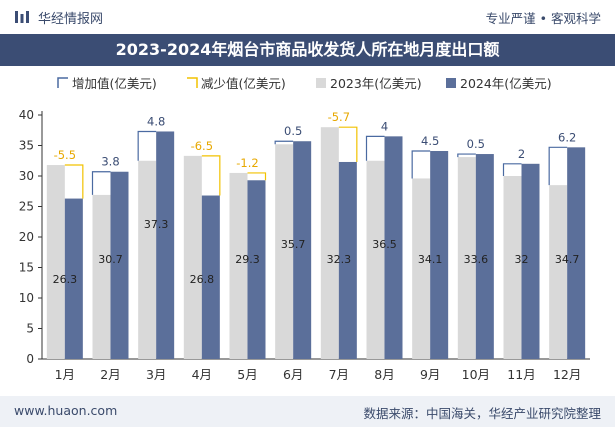 Image resolution: width=615 pixels, height=427 pixels. Describe the element at coordinates (26, 298) in the screenshot. I see `y-tick-label: 10` at that location.